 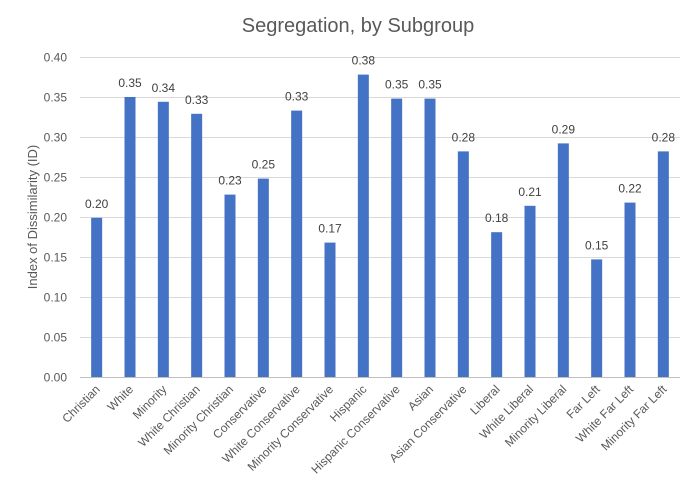 I want to click on data-label: 0.38, so click(x=364, y=61).